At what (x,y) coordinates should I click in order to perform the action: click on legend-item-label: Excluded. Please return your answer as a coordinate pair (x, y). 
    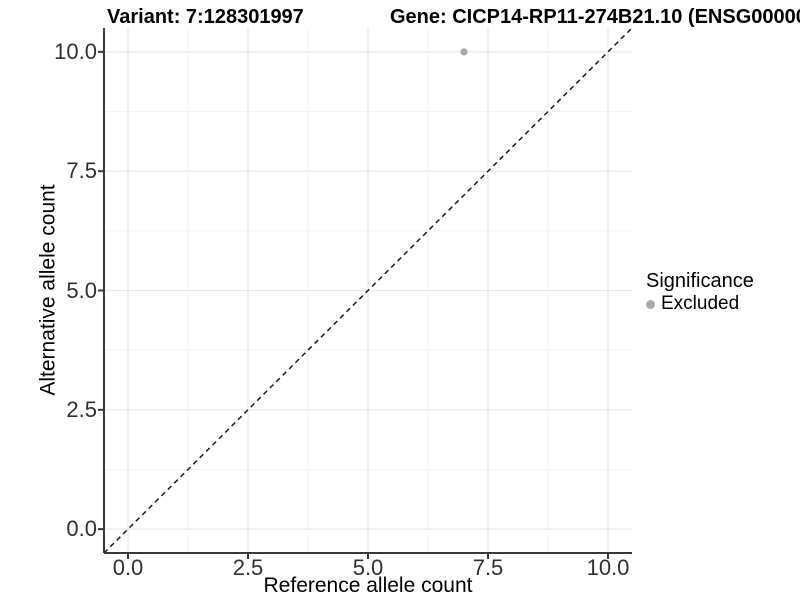
    Looking at the image, I should click on (700, 303).